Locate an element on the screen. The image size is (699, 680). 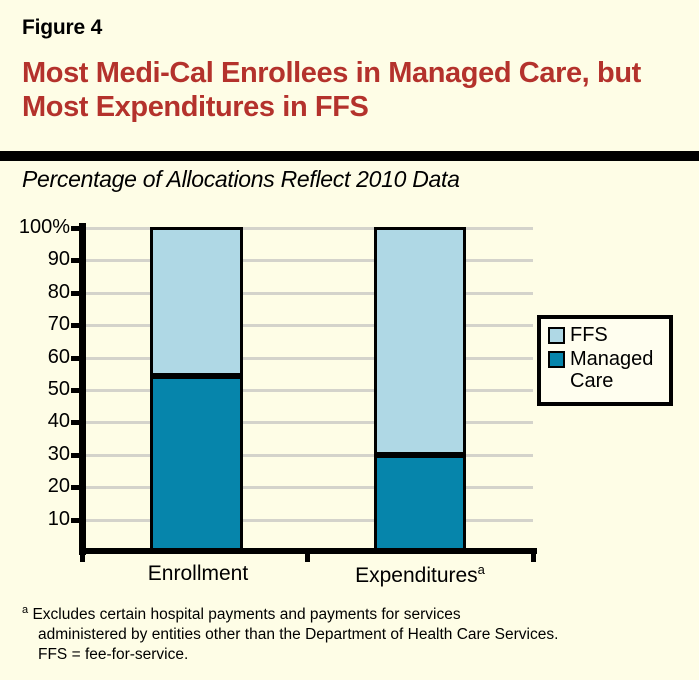
legend-item-ffs: FFS is located at coordinates (605, 335).